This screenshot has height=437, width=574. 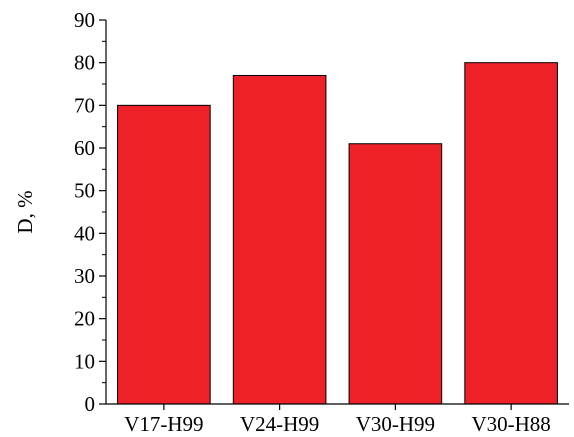 I want to click on bar-v30-h99, so click(x=395, y=274).